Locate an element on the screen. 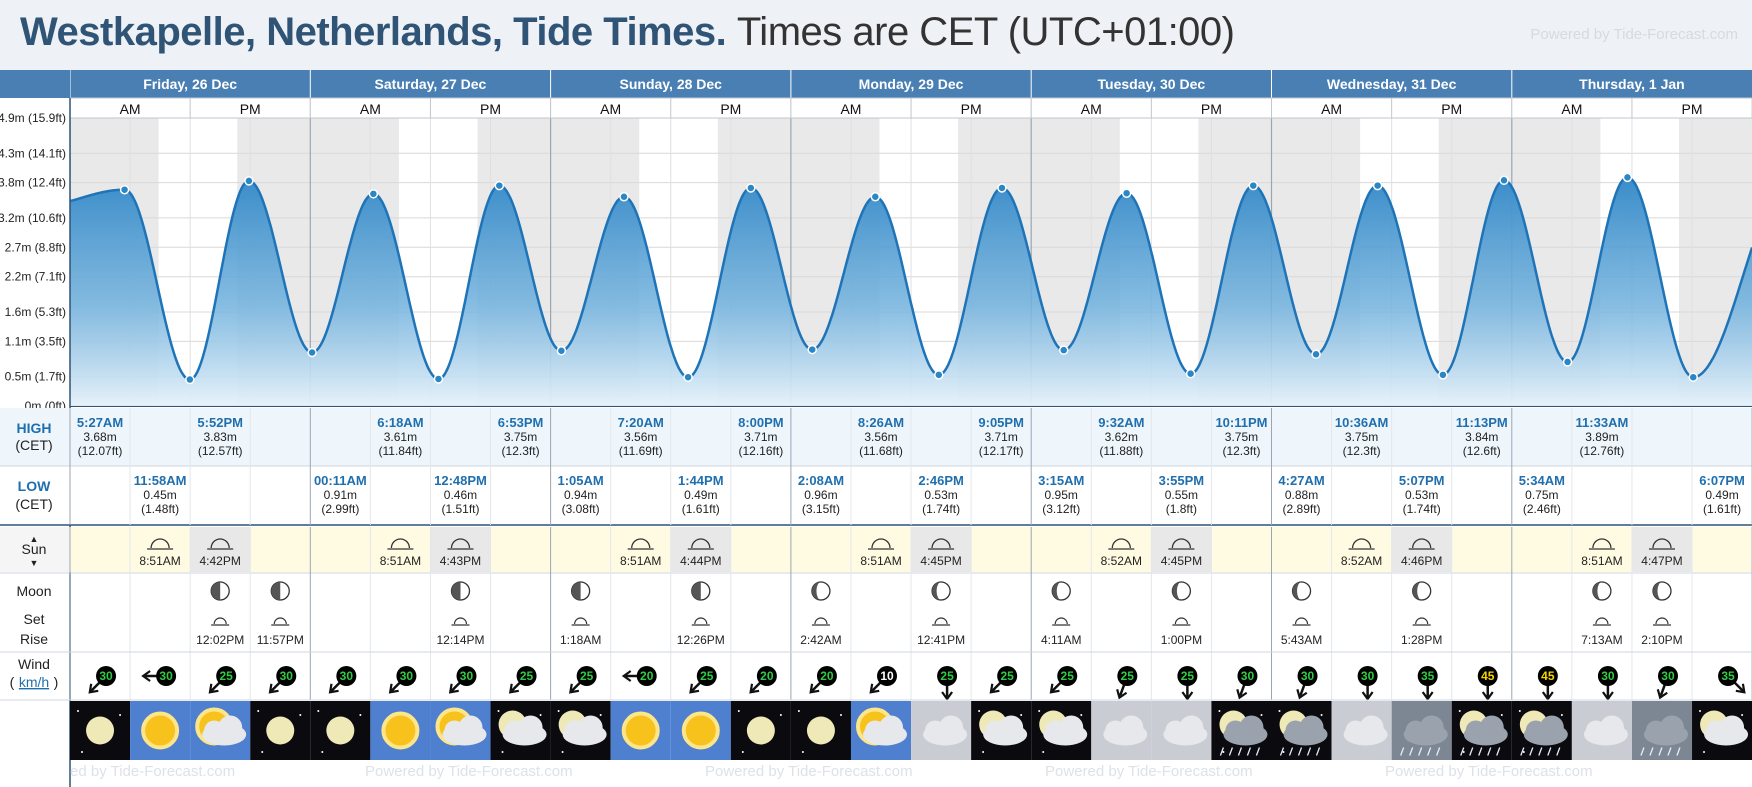 The image size is (1752, 787). low-tide-time: 00:11AM is located at coordinates (340, 480).